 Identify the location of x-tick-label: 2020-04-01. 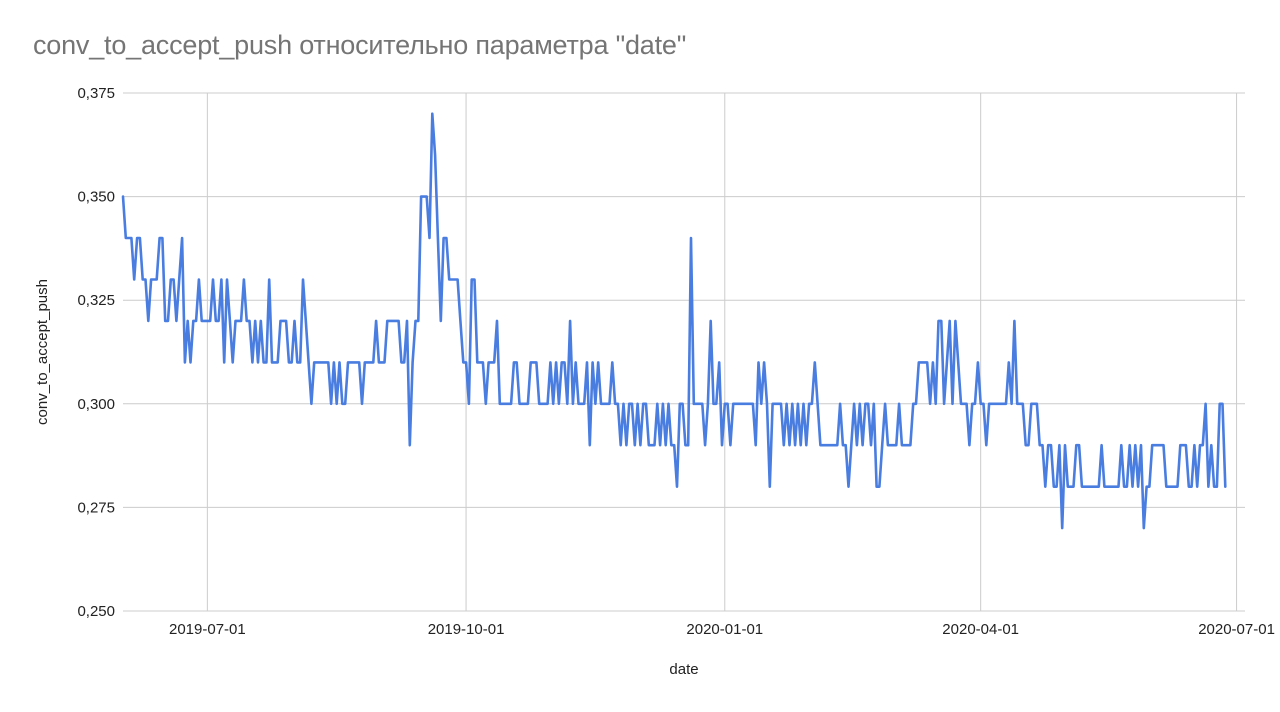
(980, 629).